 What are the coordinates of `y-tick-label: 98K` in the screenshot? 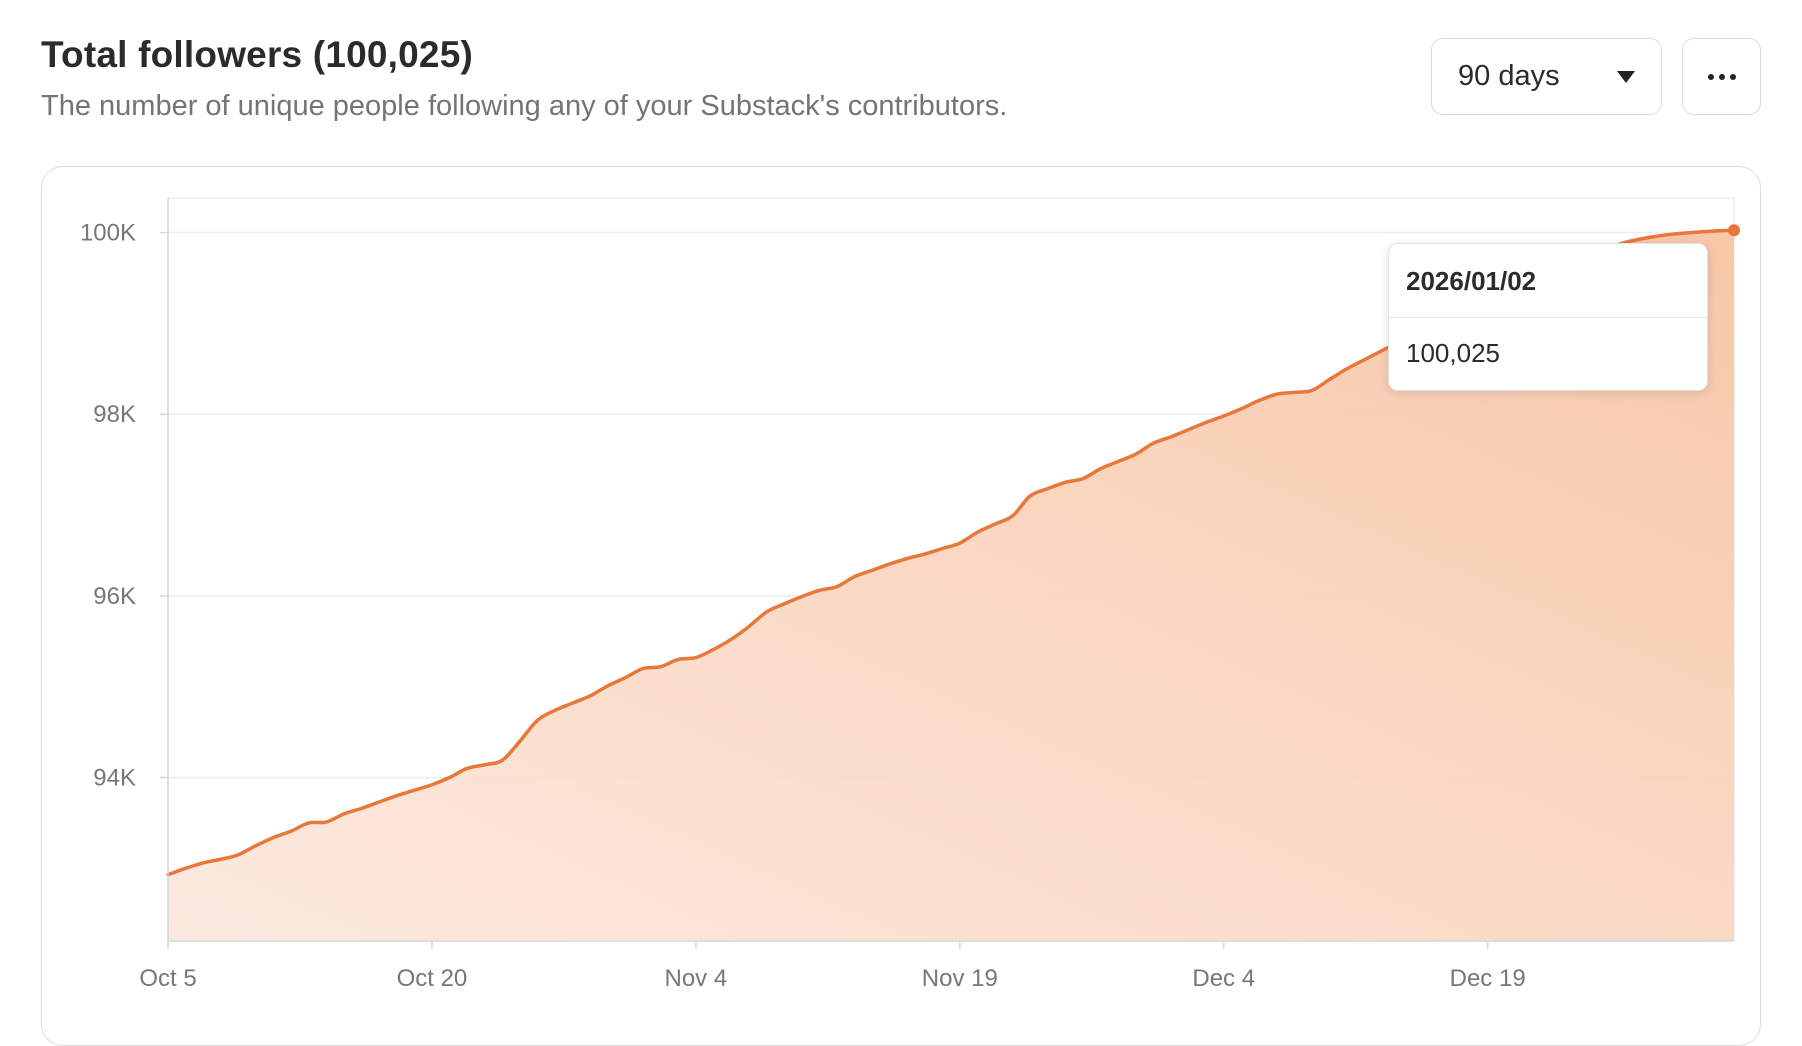 It's located at (114, 414).